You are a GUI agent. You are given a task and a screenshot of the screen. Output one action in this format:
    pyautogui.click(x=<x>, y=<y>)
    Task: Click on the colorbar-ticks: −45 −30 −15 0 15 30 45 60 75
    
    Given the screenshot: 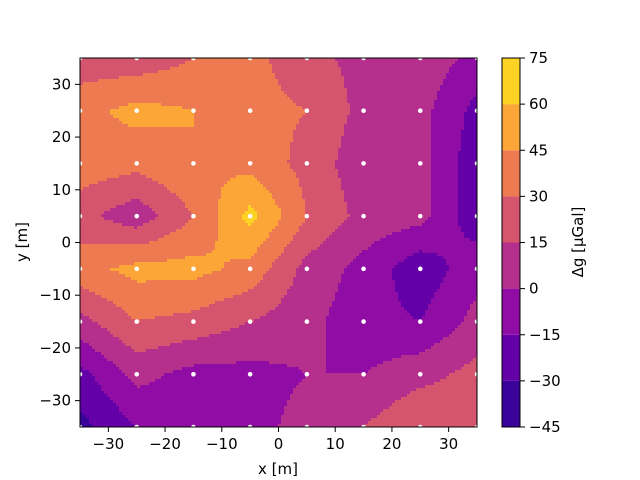 What is the action you would take?
    pyautogui.click(x=540, y=242)
    